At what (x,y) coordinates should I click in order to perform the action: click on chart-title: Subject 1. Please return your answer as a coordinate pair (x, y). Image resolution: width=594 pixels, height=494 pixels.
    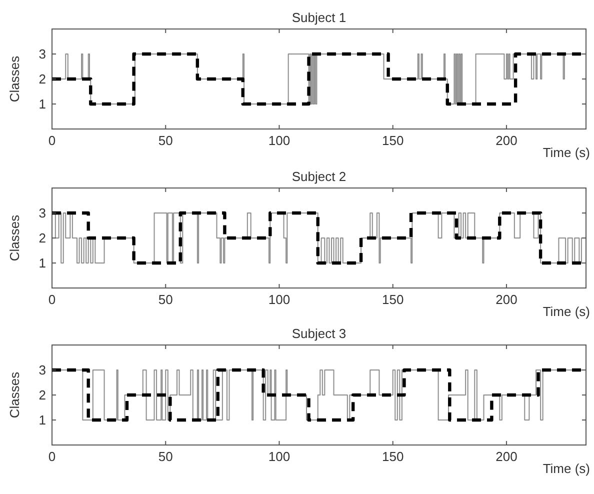
    Looking at the image, I should click on (319, 17).